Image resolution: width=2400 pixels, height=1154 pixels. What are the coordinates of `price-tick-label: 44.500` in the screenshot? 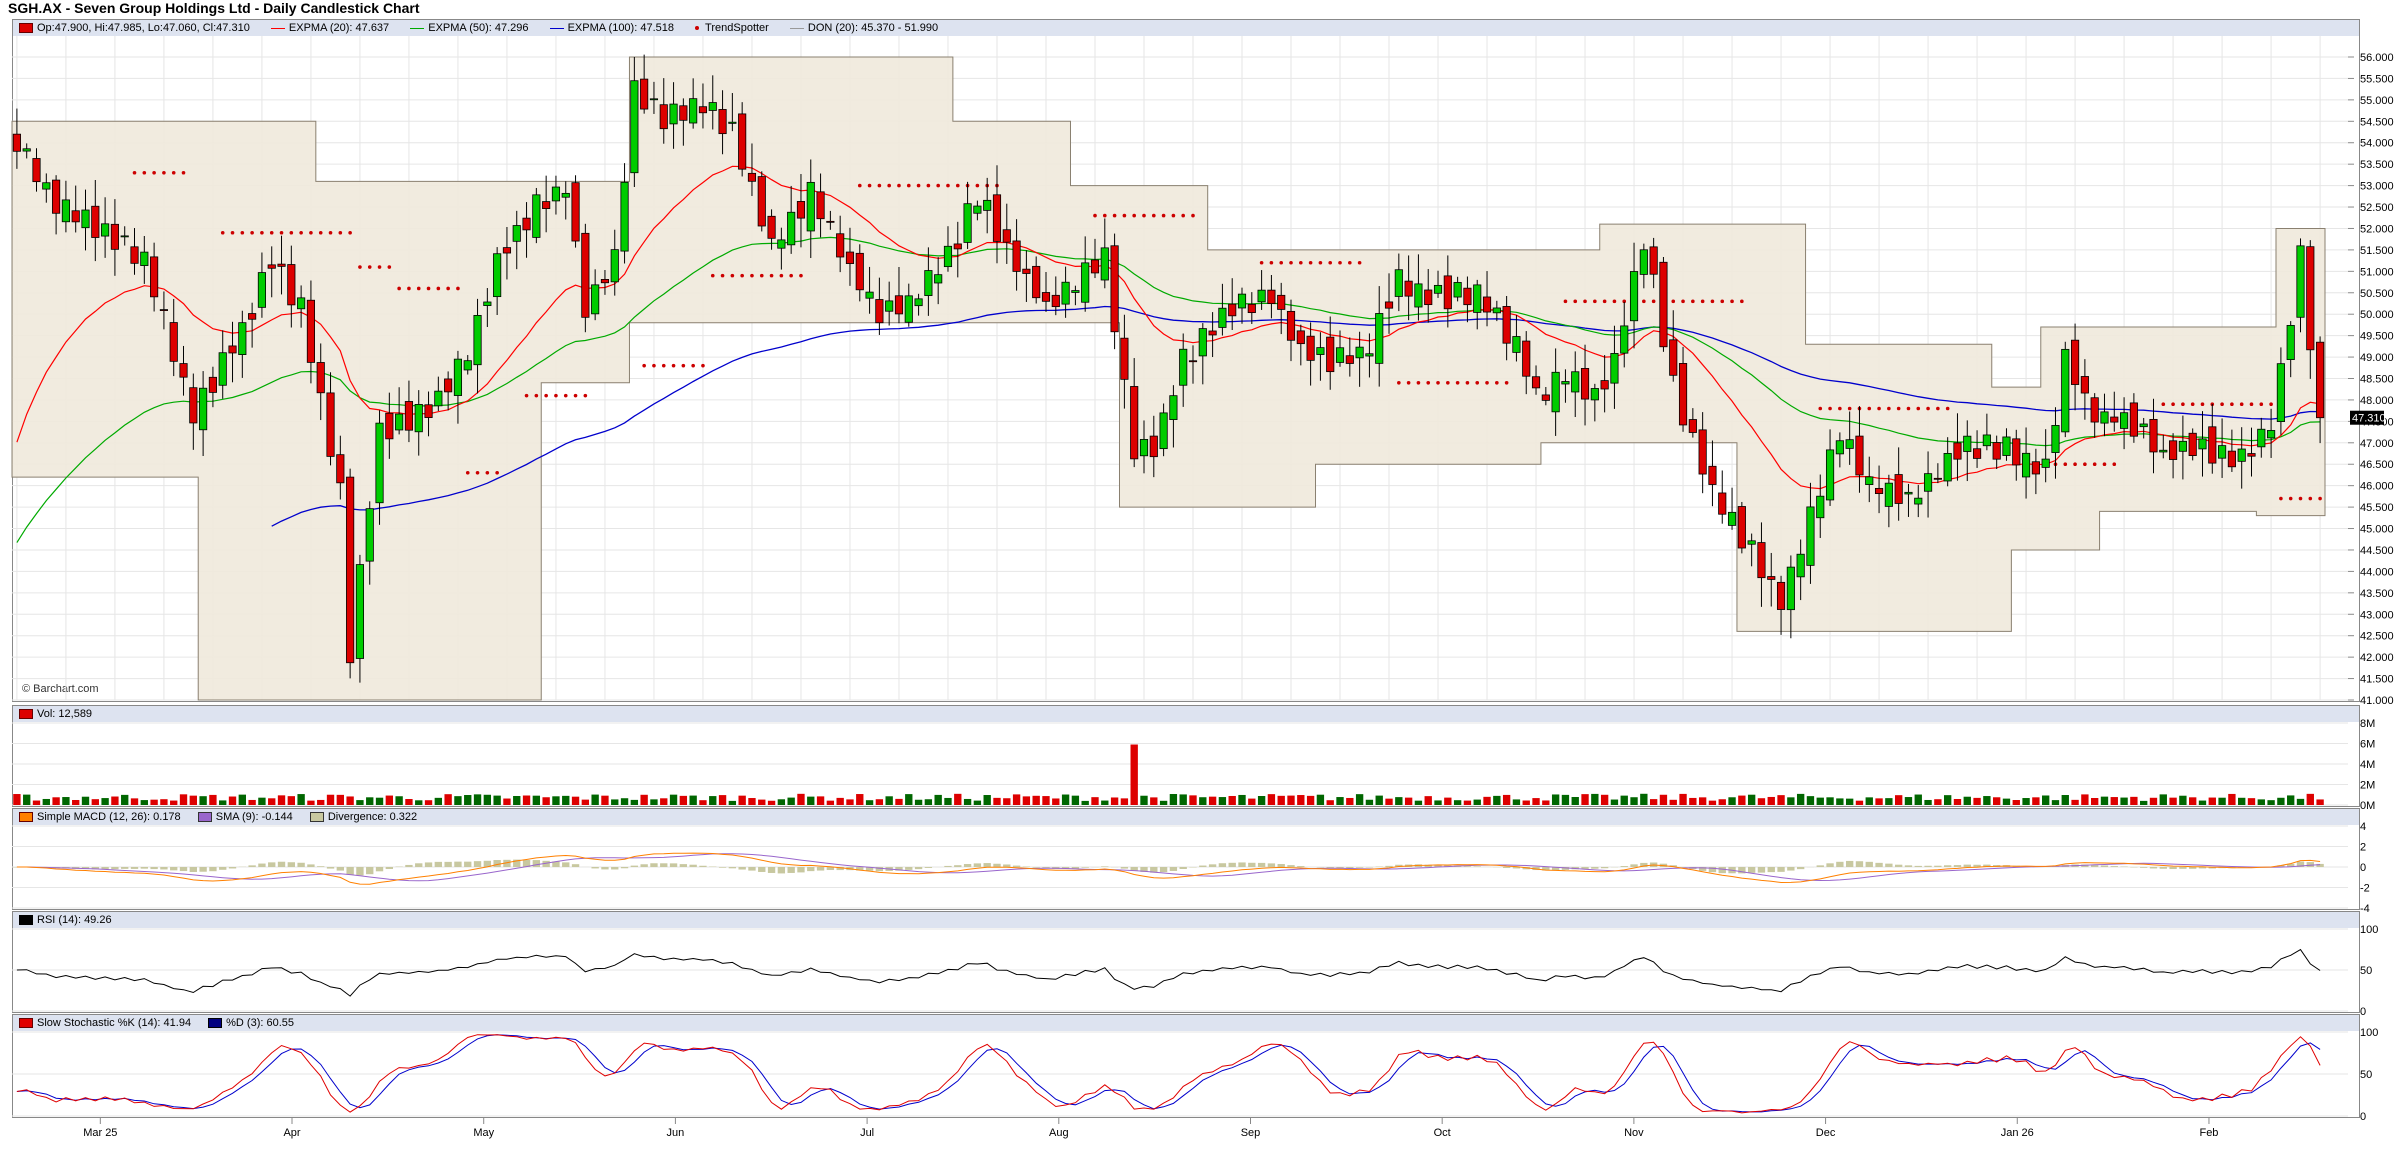 It's located at (2377, 551).